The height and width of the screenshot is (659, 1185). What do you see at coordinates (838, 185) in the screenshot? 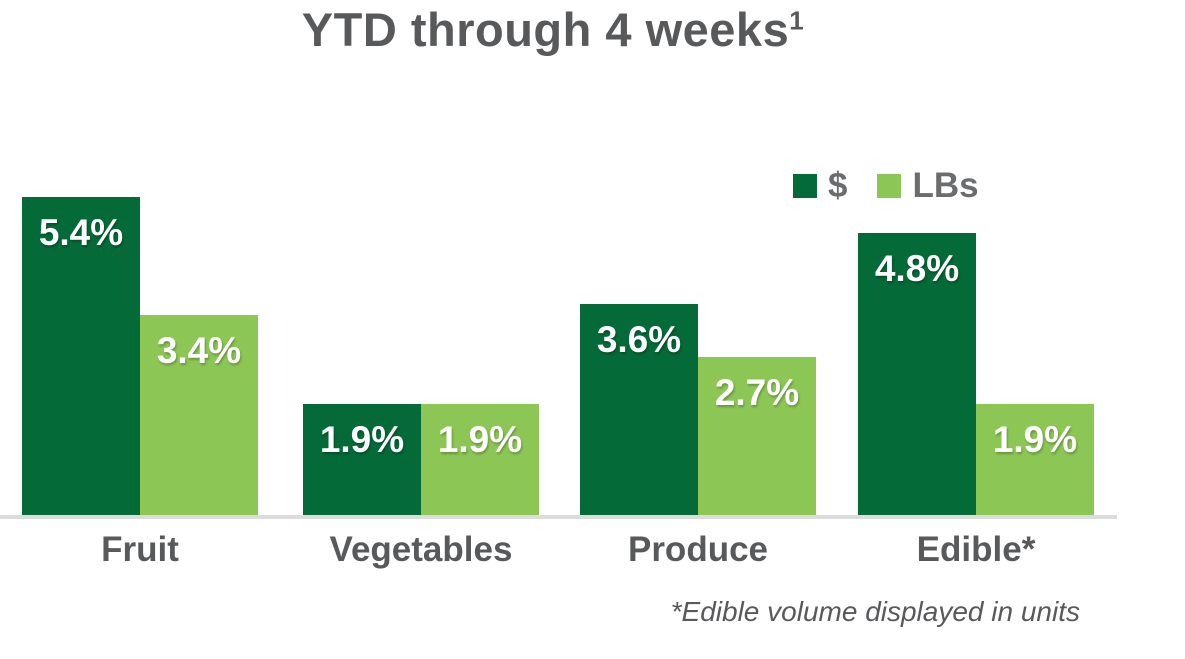
I see `legend-label-dollars: $` at bounding box center [838, 185].